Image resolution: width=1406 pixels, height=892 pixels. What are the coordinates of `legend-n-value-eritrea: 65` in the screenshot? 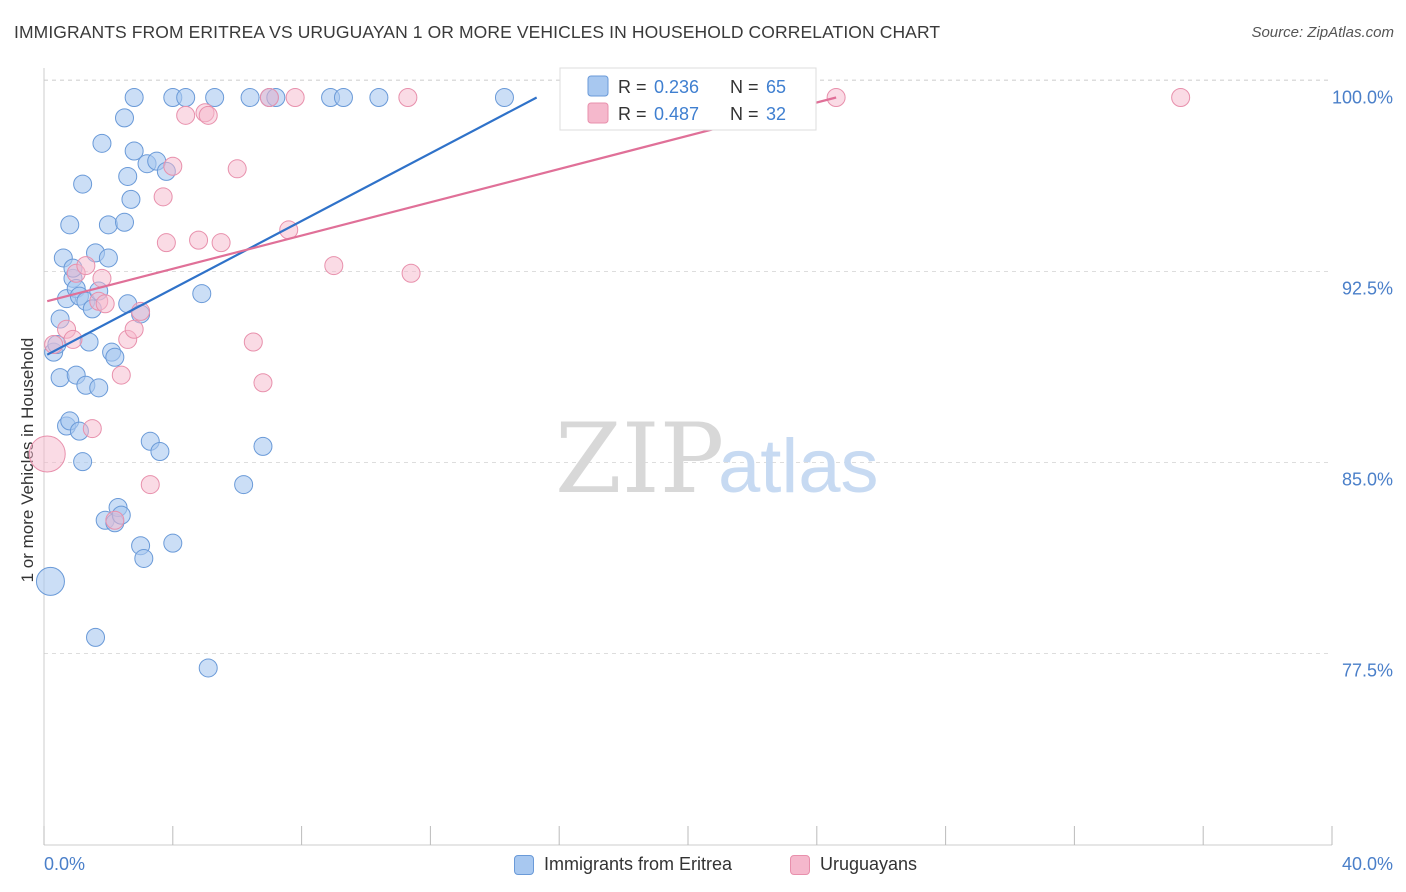 It's located at (776, 87).